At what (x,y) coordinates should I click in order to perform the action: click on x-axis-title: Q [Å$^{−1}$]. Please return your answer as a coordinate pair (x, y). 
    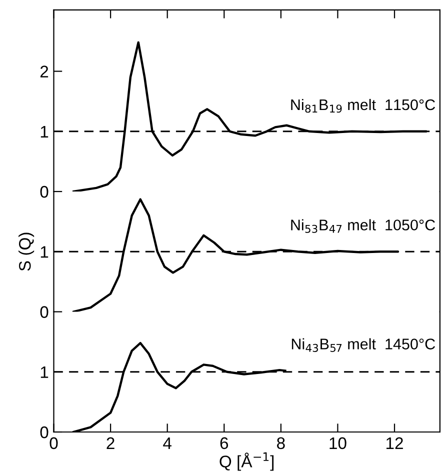
    Looking at the image, I should click on (247, 461).